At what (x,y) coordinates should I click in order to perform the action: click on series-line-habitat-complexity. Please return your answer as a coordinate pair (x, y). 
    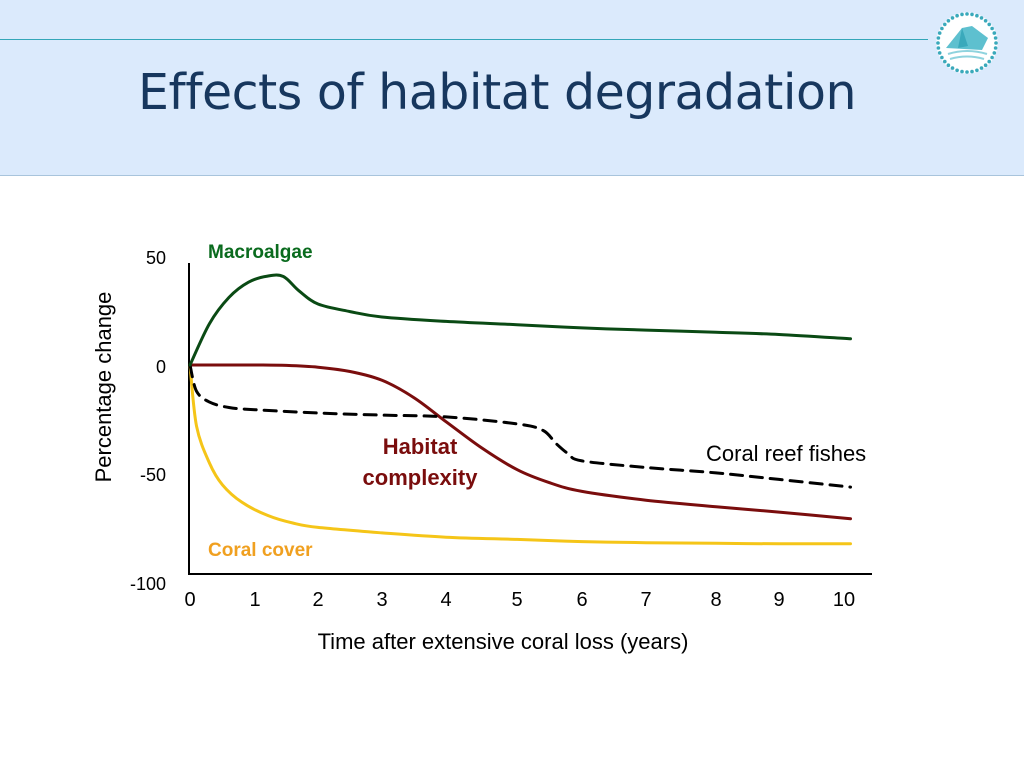
    Looking at the image, I should click on (520, 442).